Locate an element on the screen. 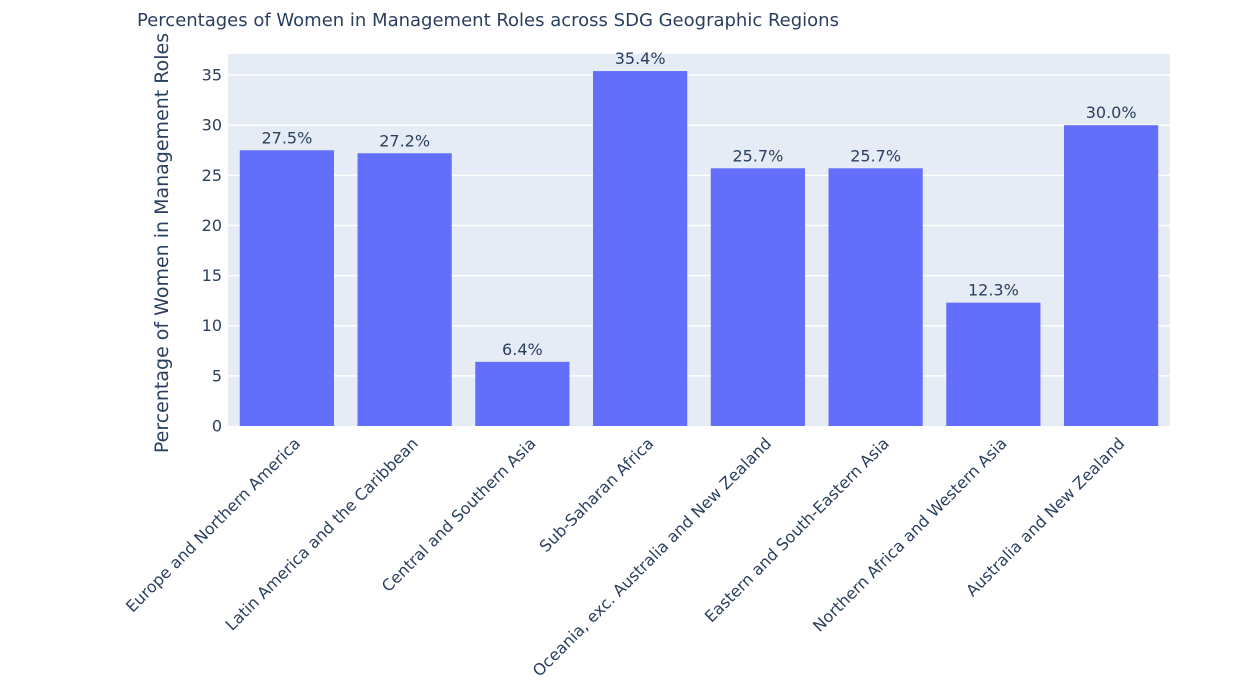  x-tick-label: Sub-Saharan Africa is located at coordinates (597, 495).